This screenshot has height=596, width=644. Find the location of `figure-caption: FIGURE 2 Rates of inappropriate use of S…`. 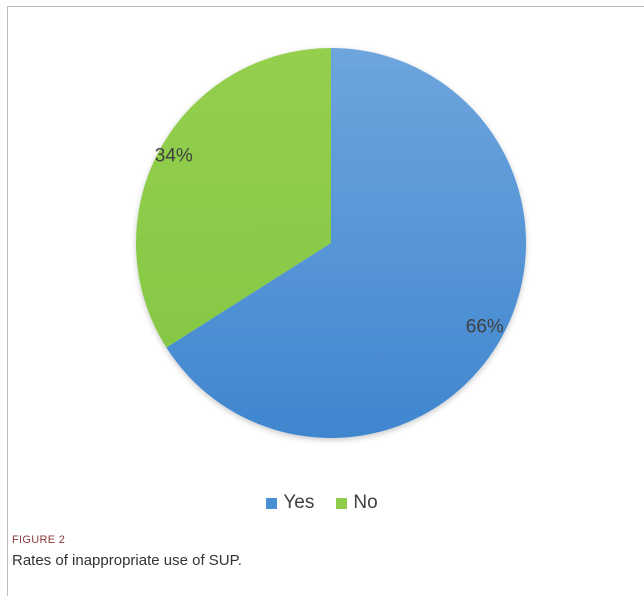

figure-caption: FIGURE 2 Rates of inappropriate use of S… is located at coordinates (127, 551).